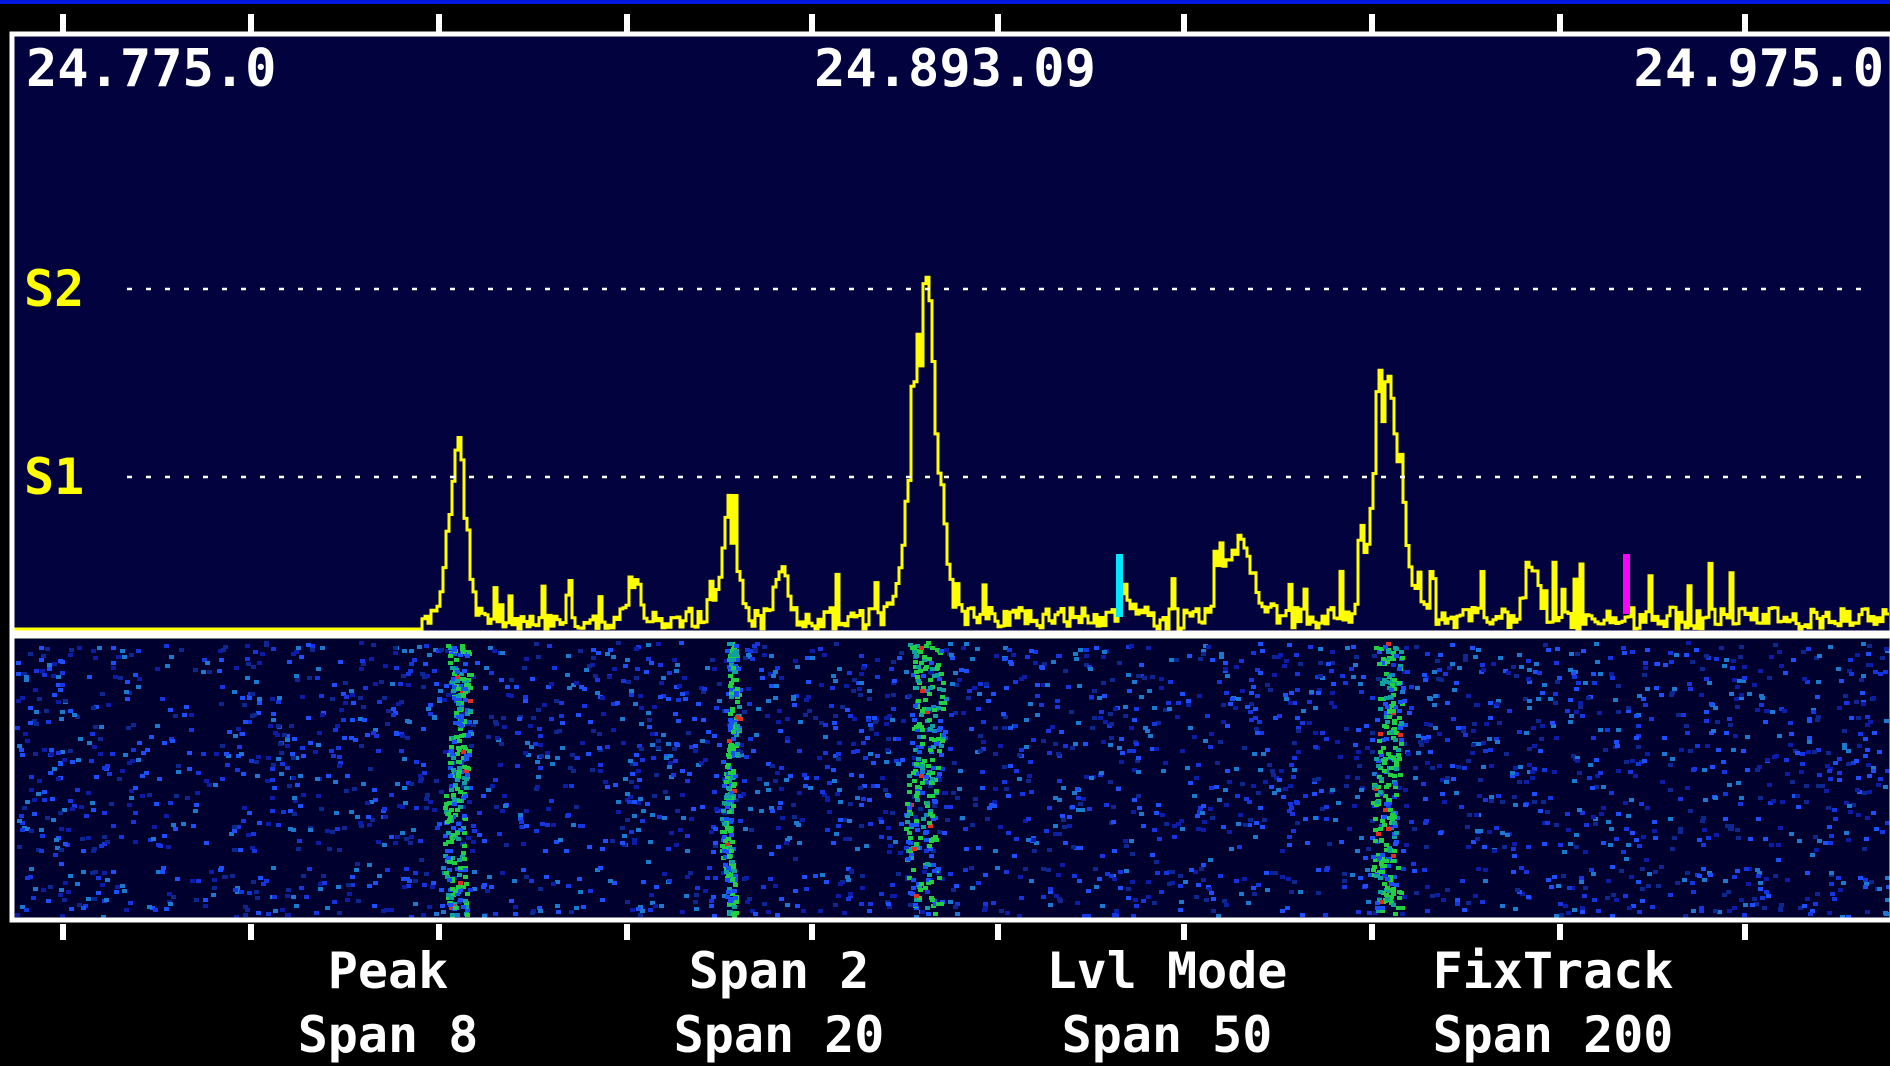 This screenshot has height=1066, width=1890. What do you see at coordinates (1167, 971) in the screenshot?
I see `button-label: Lvl Mode` at bounding box center [1167, 971].